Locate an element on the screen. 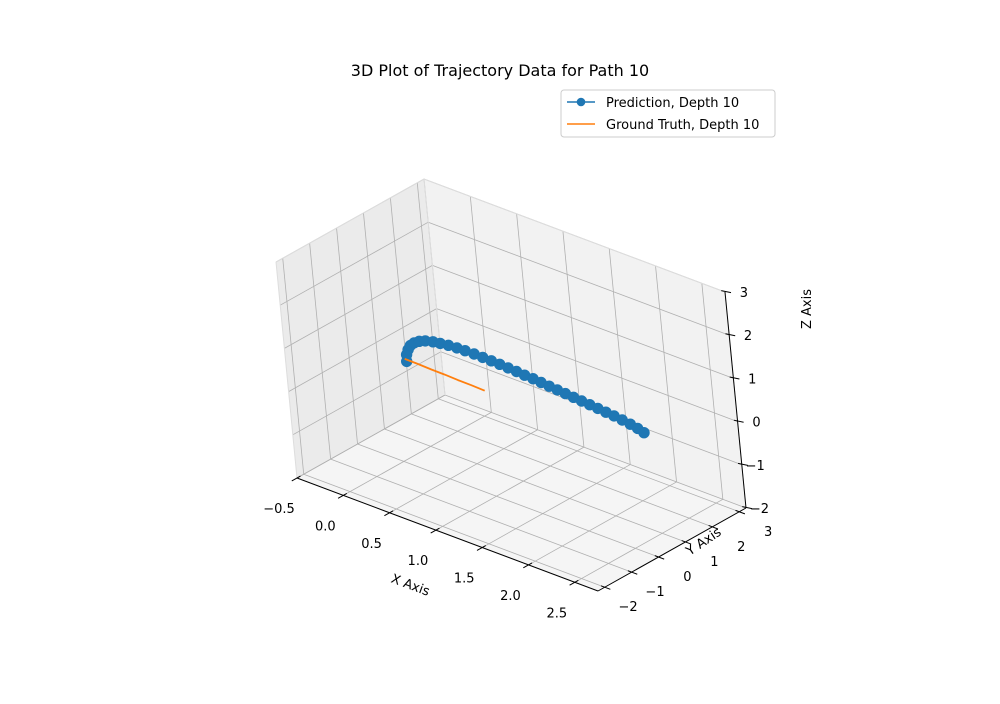  y-tick-label: −1 is located at coordinates (654, 592).